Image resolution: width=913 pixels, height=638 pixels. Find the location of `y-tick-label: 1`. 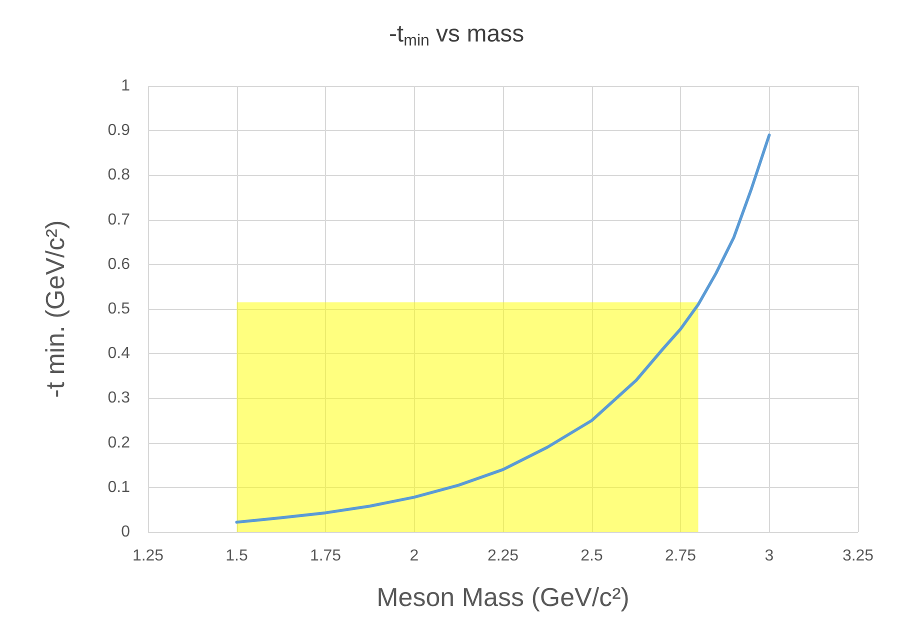

y-tick-label: 1 is located at coordinates (125, 86).